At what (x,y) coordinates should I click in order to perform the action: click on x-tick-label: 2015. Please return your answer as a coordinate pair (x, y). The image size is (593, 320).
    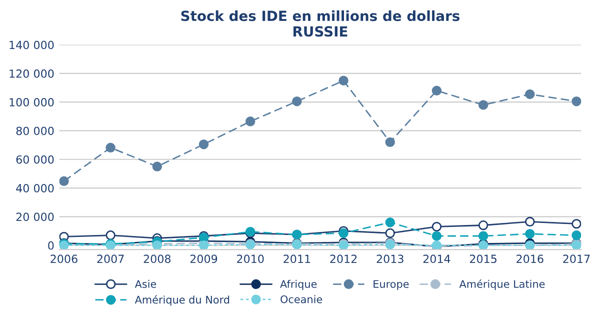
    Looking at the image, I should click on (483, 259).